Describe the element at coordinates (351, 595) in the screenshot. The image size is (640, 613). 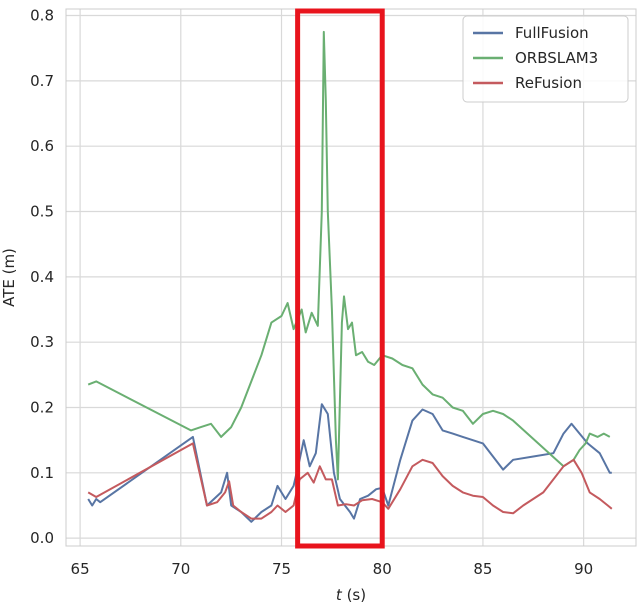
I see `x-axis-label: t (s)` at that location.